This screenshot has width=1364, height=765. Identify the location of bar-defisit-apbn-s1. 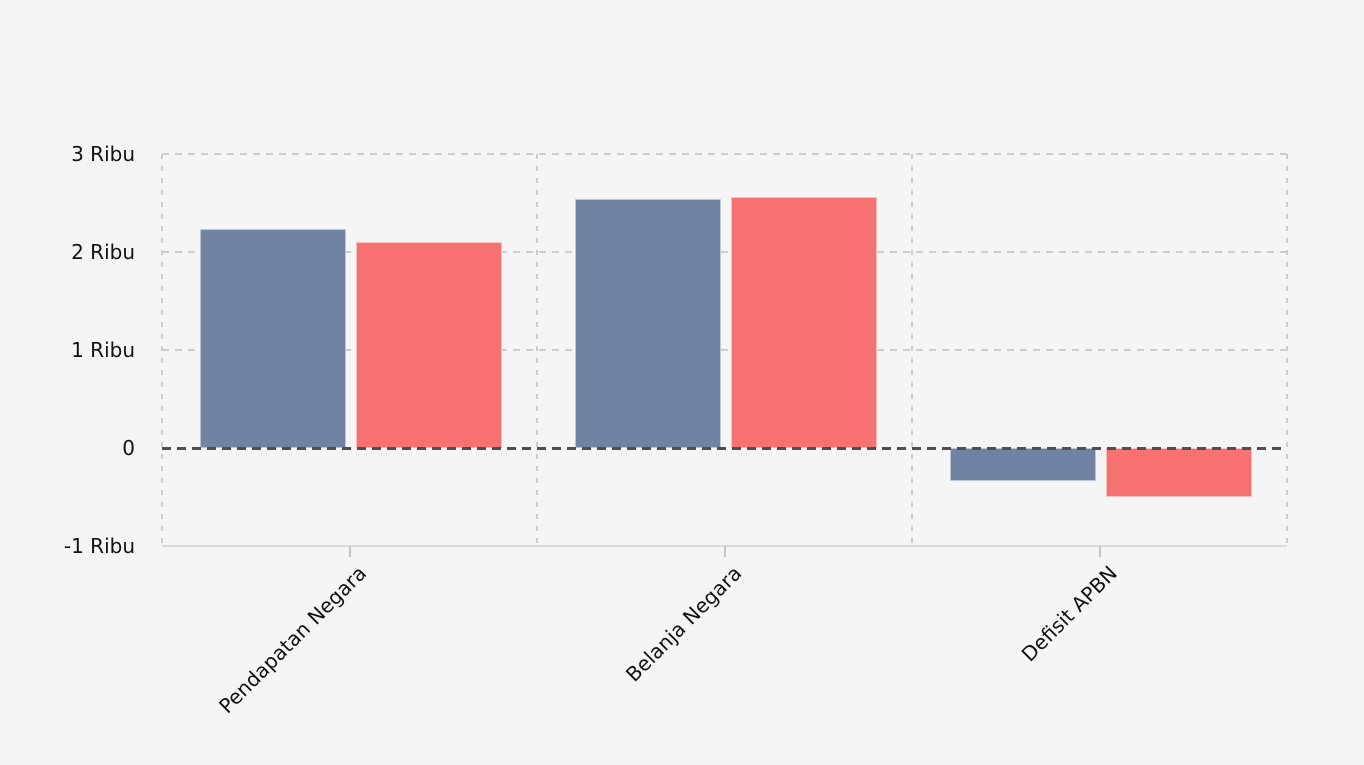
(1023, 465).